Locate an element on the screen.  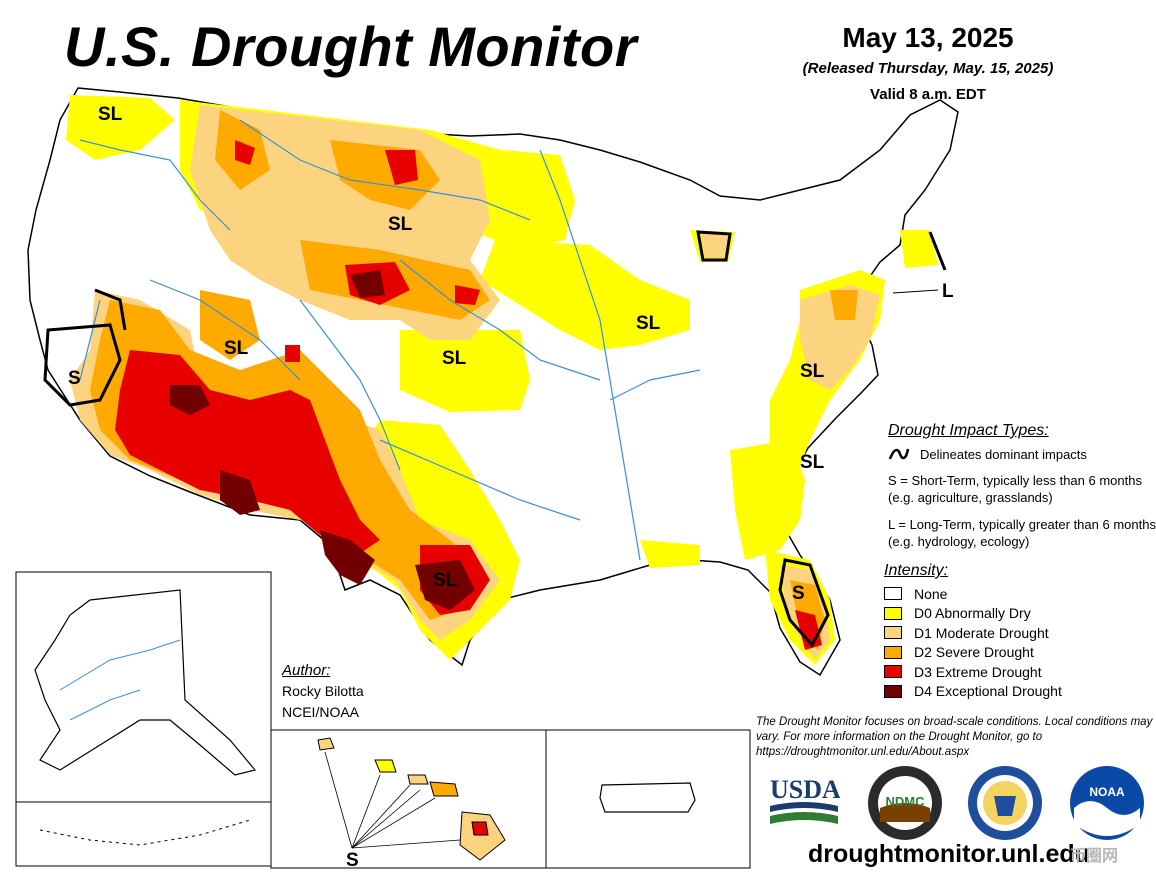
alaska-shape is located at coordinates (145, 682).